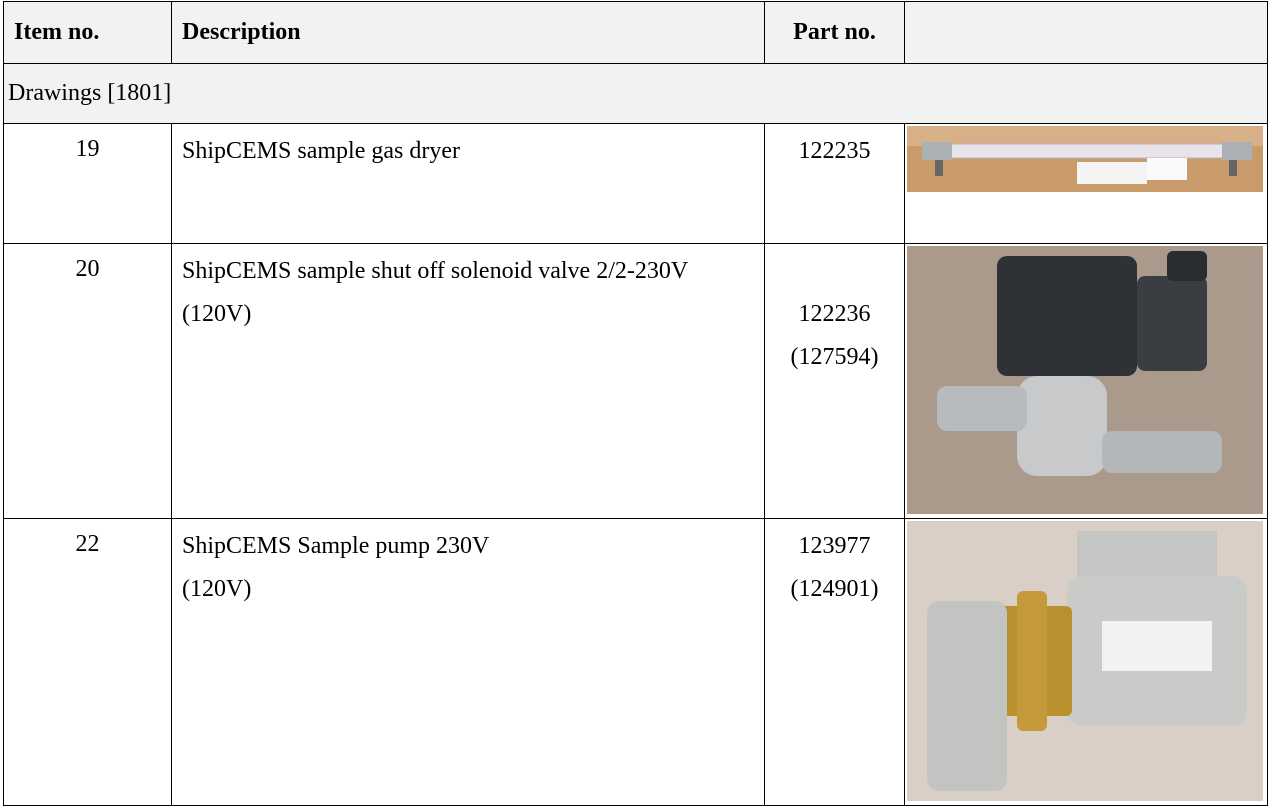 This screenshot has width=1270, height=808. I want to click on part-line: 122235, so click(834, 151).